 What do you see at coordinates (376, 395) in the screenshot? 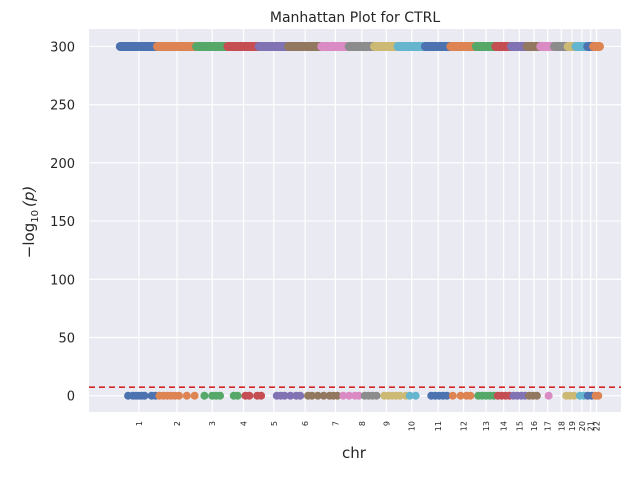
I see `low-point-chr8` at bounding box center [376, 395].